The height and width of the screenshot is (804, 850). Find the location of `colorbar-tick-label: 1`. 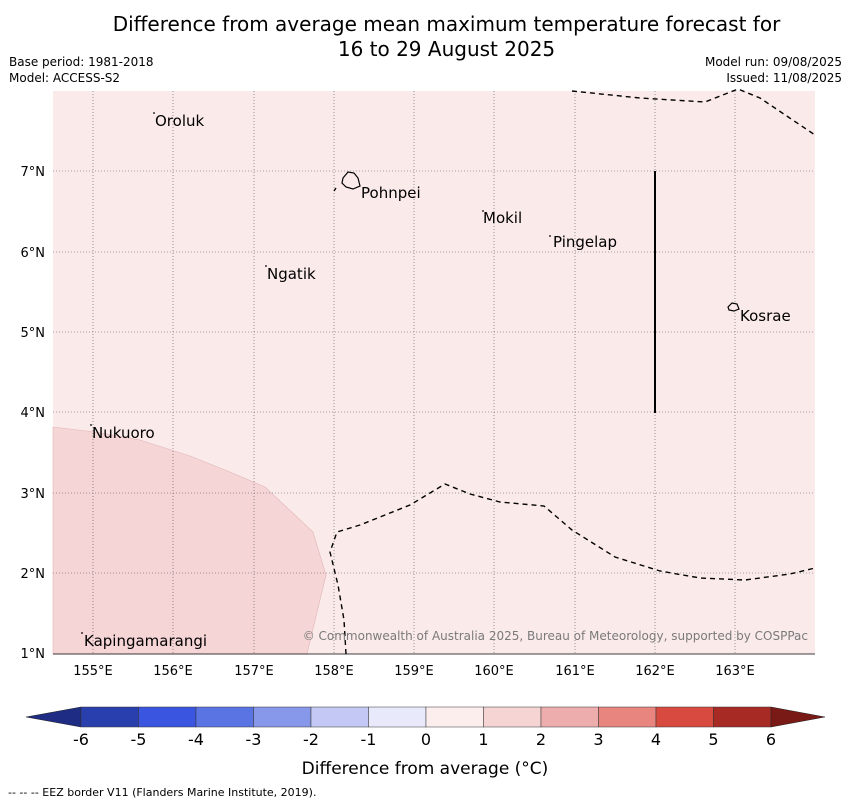

colorbar-tick-label: 1 is located at coordinates (483, 739).